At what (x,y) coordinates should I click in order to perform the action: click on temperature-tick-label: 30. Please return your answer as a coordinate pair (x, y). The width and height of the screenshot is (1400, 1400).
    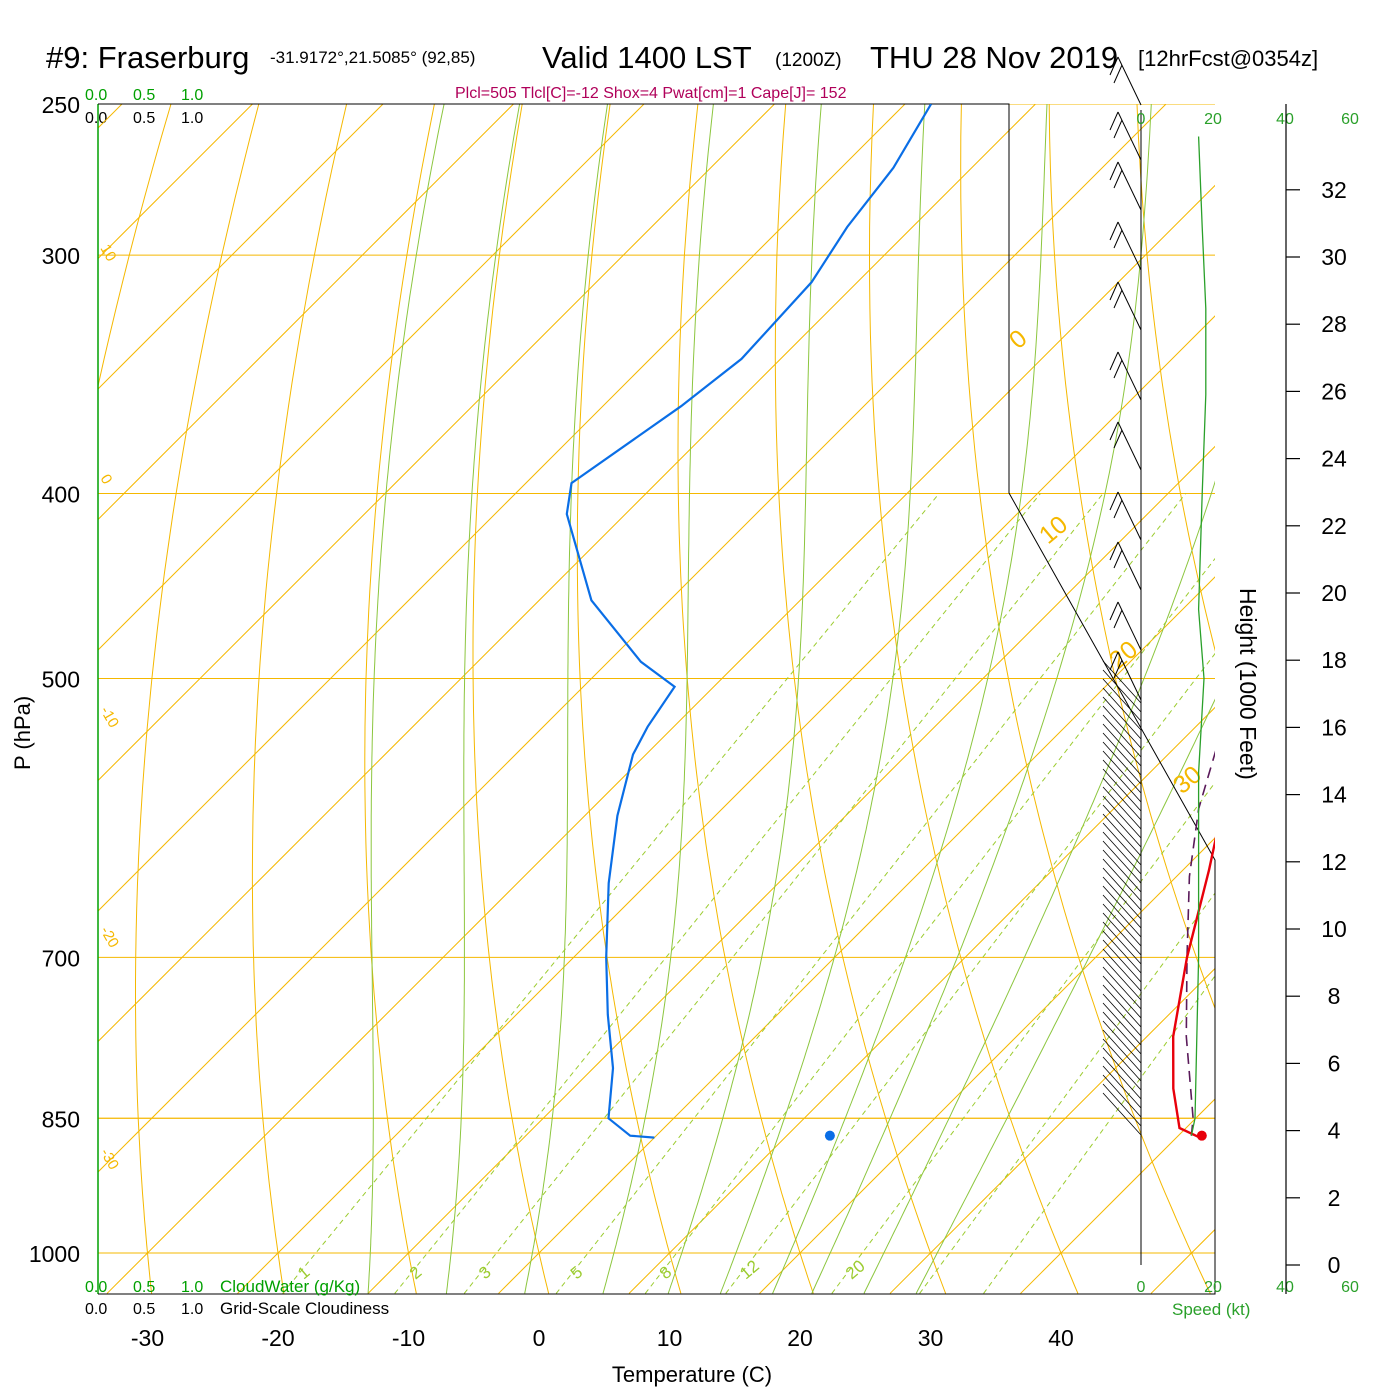
    Looking at the image, I should click on (931, 1338).